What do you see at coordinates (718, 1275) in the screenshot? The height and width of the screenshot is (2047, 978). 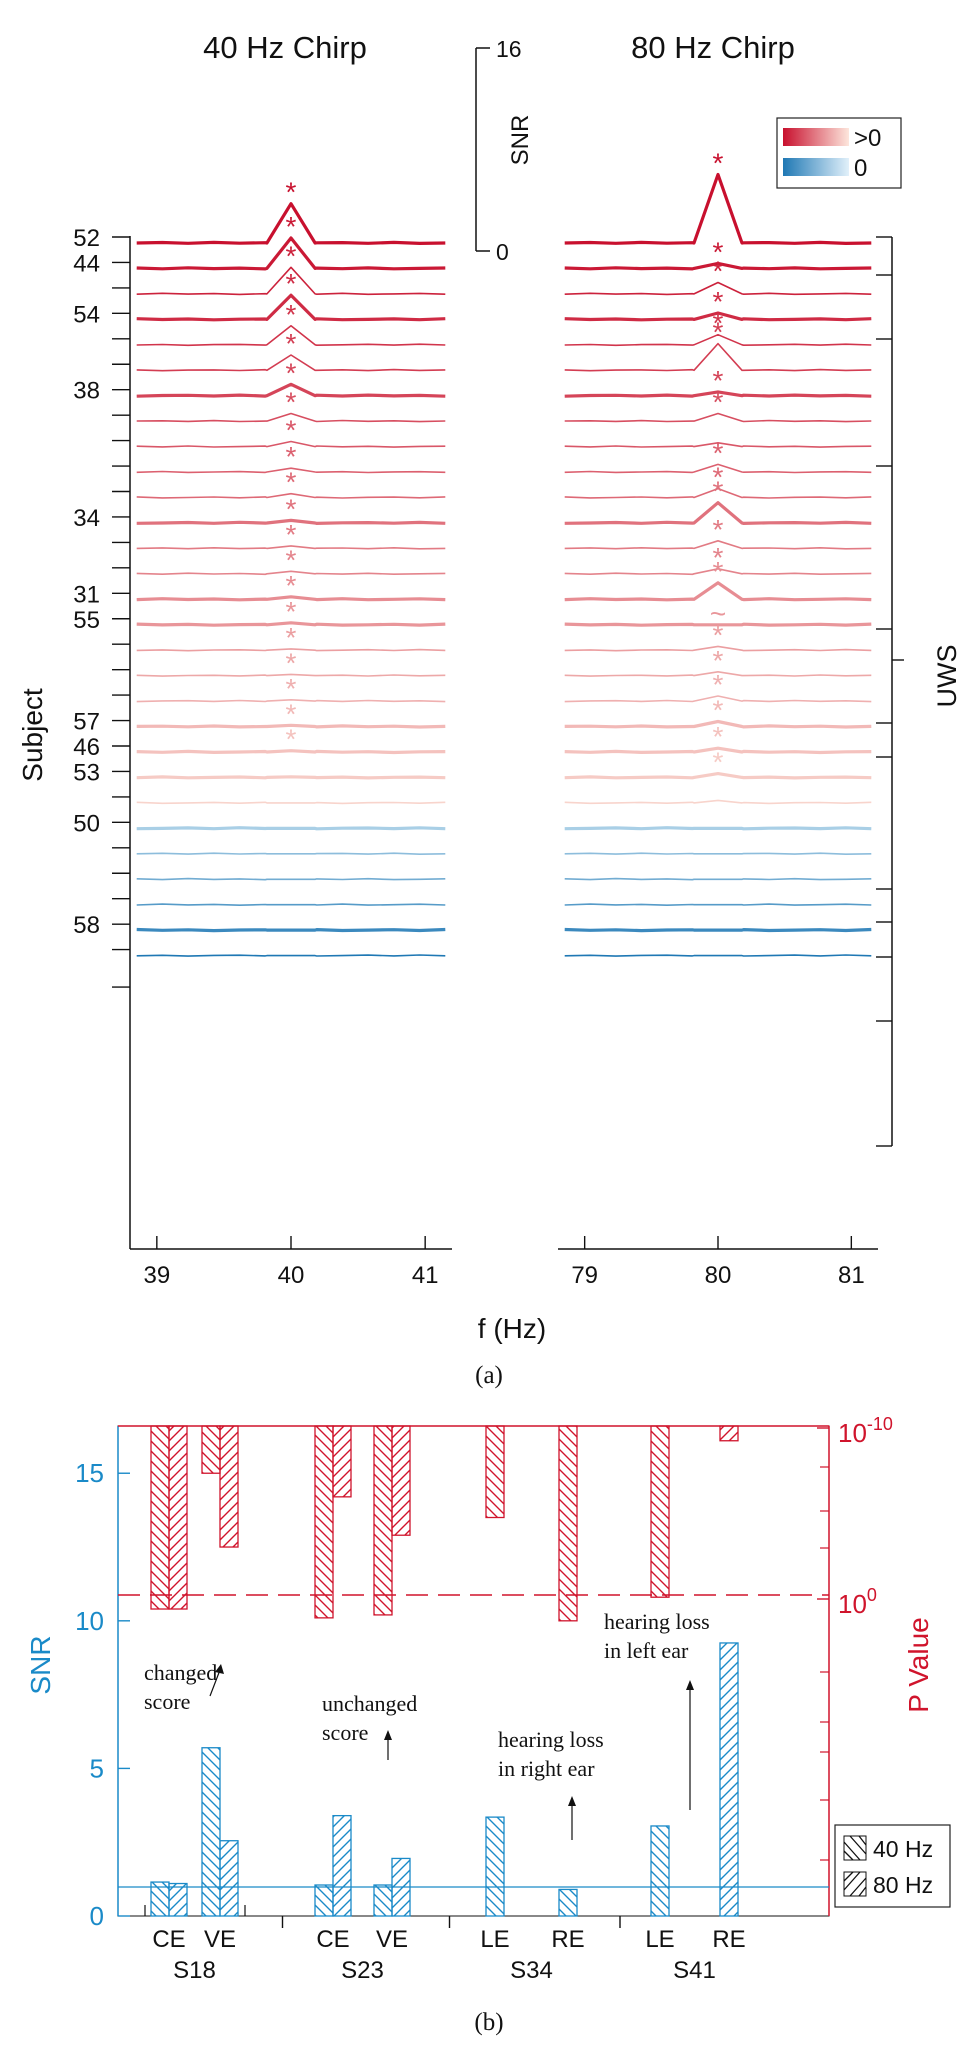 I see `x-tick-label: 80` at bounding box center [718, 1275].